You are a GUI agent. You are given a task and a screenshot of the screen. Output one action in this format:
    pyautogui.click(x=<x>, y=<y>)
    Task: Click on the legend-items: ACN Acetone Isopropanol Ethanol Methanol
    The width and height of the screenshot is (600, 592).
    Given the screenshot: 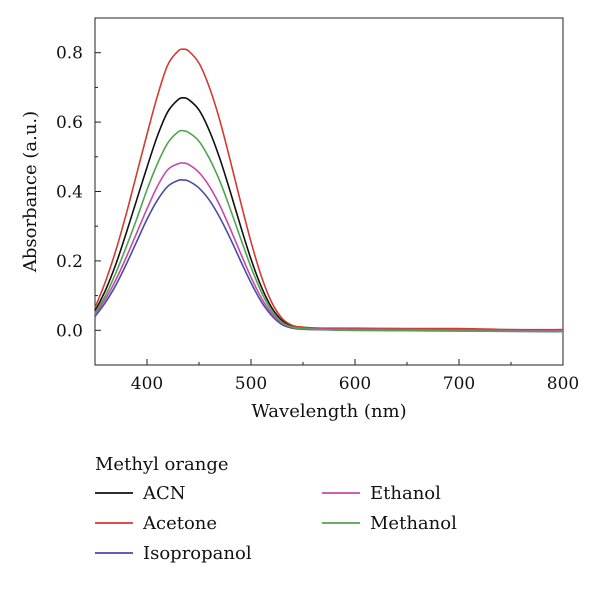 What is the action you would take?
    pyautogui.click(x=276, y=523)
    